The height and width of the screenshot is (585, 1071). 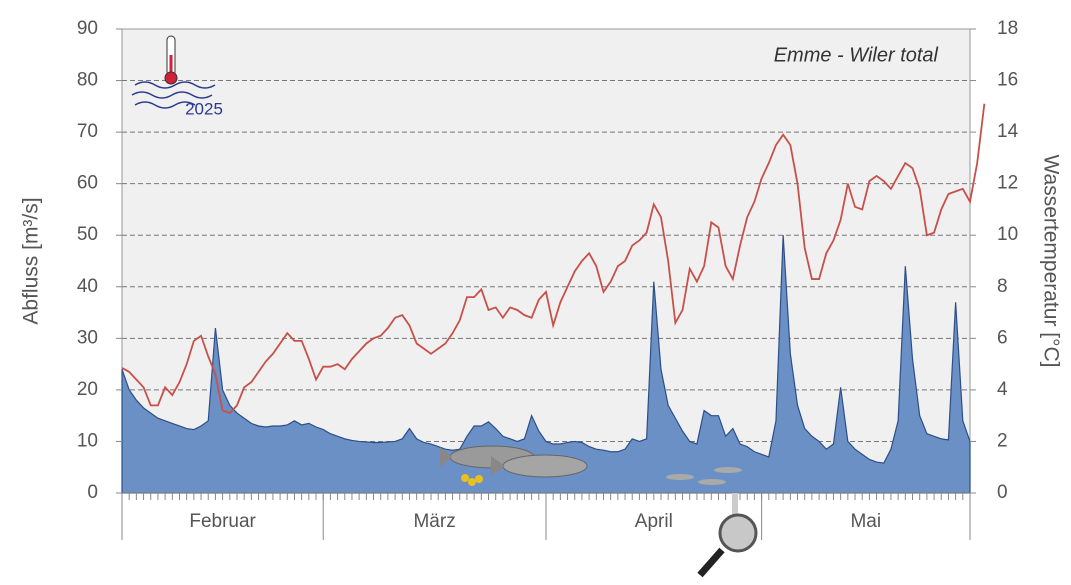 What do you see at coordinates (1050, 260) in the screenshot?
I see `y2-axis-label: Wassertemperatur [°C]` at bounding box center [1050, 260].